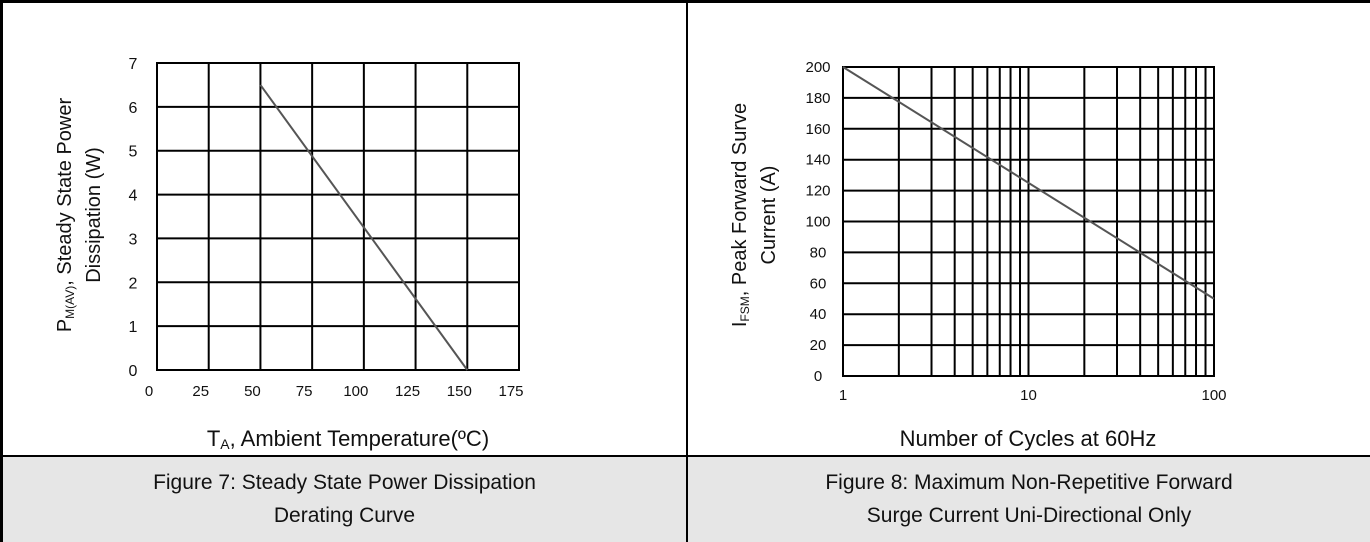  I want to click on x-tick-label: 125, so click(407, 391).